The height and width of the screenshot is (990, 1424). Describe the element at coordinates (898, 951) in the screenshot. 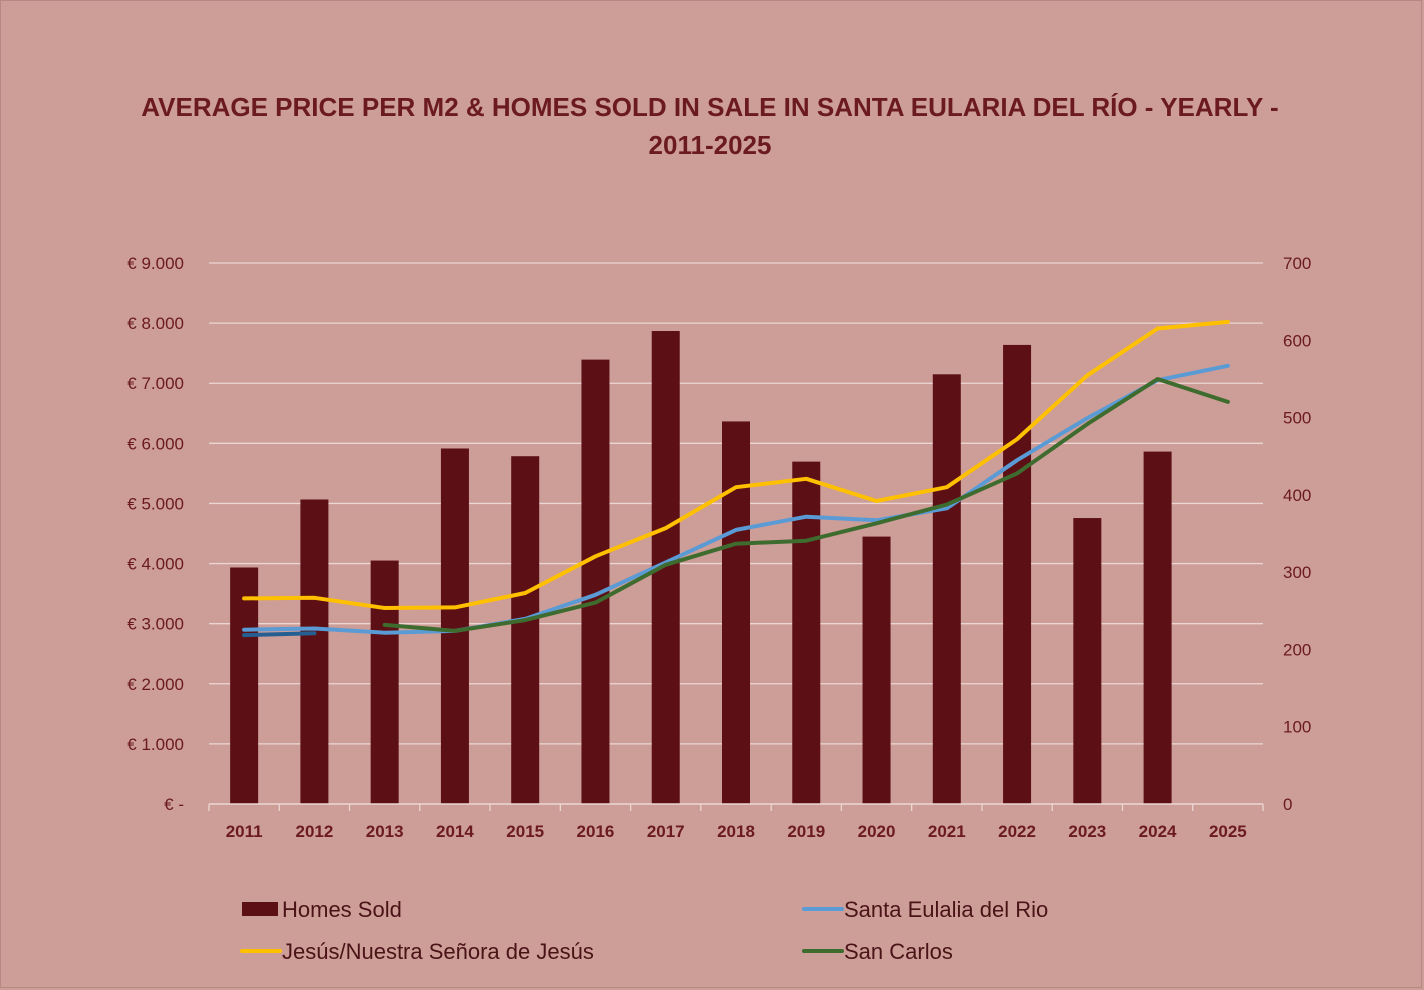

I see `legend-label: San Carlos` at that location.